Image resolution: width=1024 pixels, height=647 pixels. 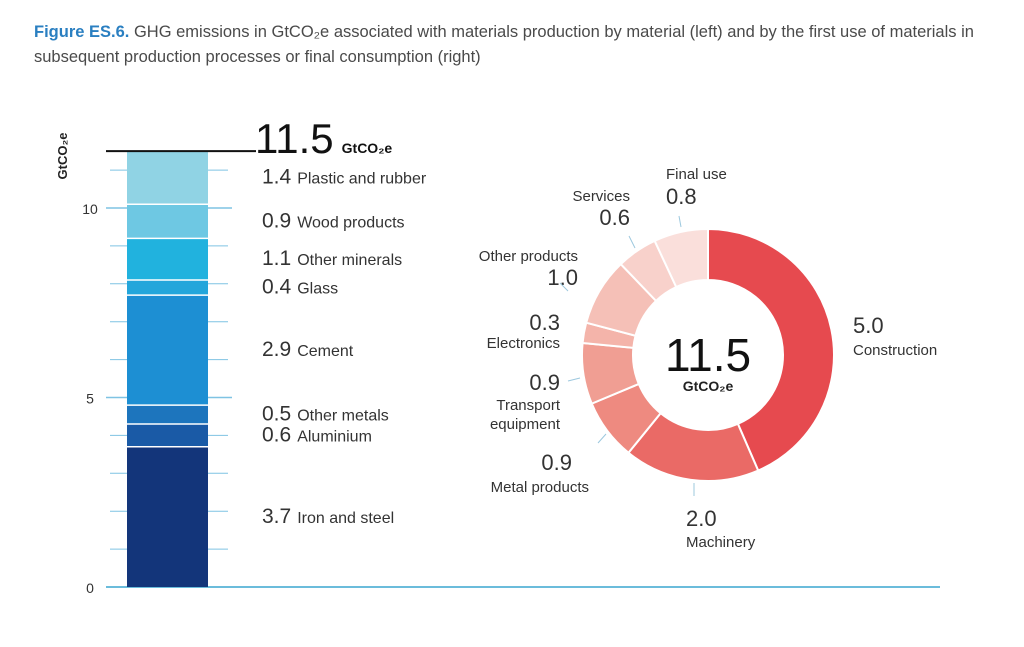 What do you see at coordinates (708, 386) in the screenshot?
I see `donut-center-unit: GtCO₂e` at bounding box center [708, 386].